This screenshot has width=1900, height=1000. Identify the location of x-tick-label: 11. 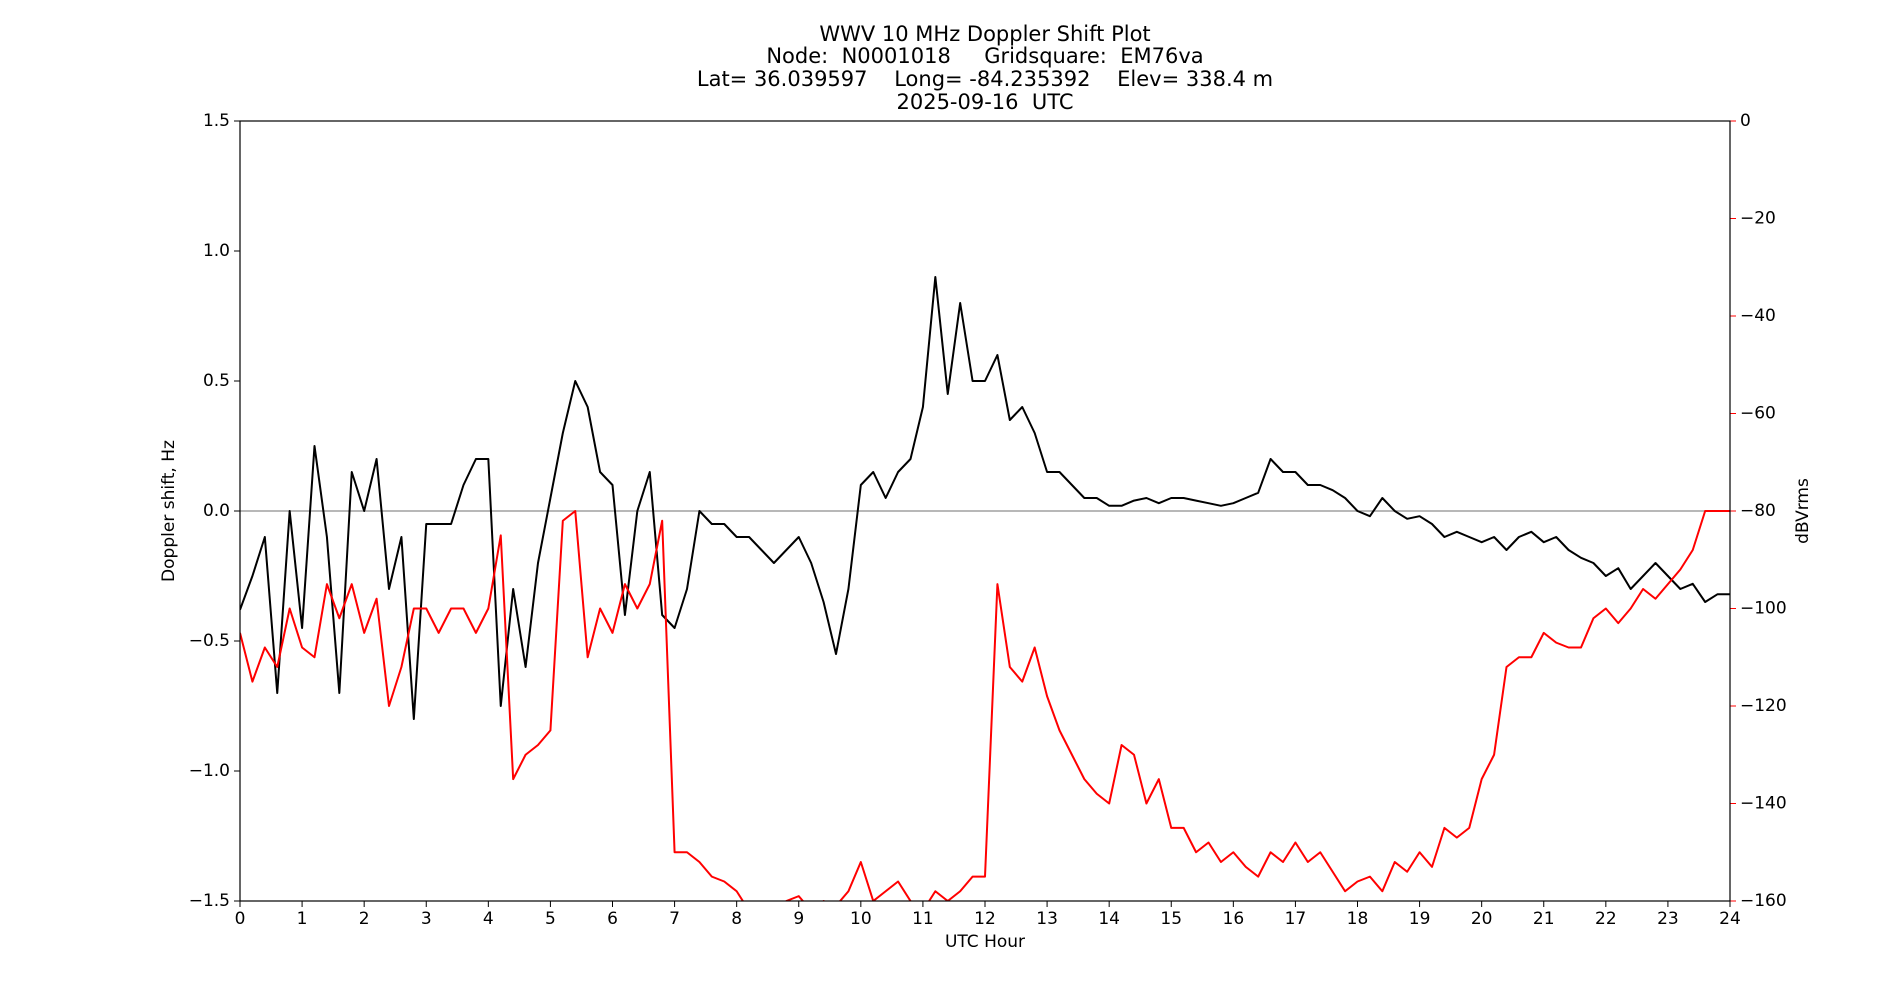
(923, 919).